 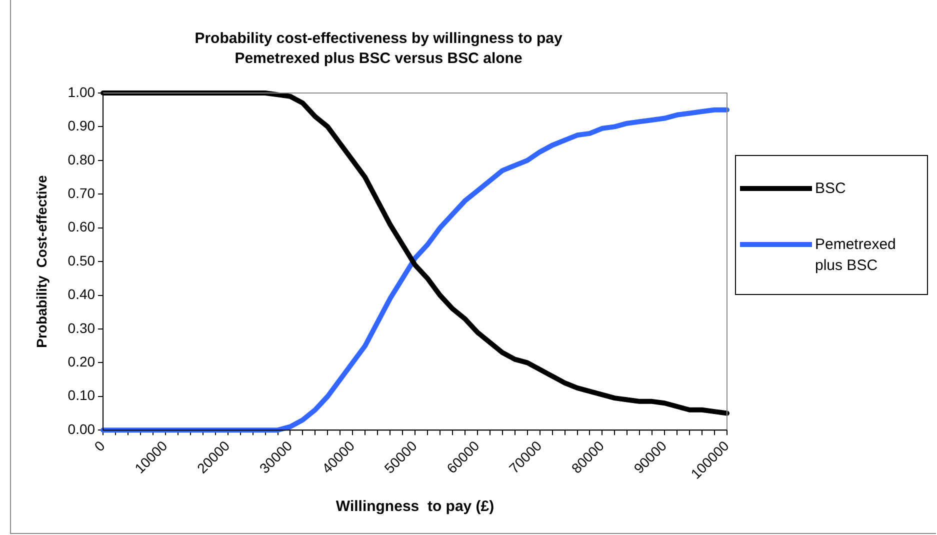 I want to click on y-tick-label: 0.80, so click(x=82, y=159).